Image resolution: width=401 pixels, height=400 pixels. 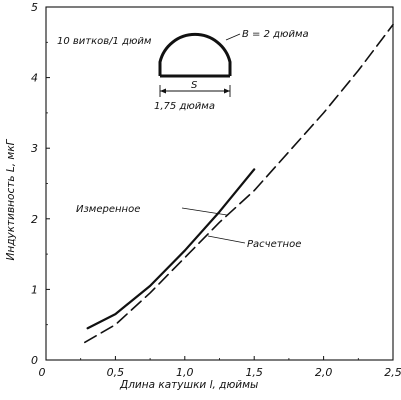 I want to click on x-tick-label: 0, so click(x=42, y=372).